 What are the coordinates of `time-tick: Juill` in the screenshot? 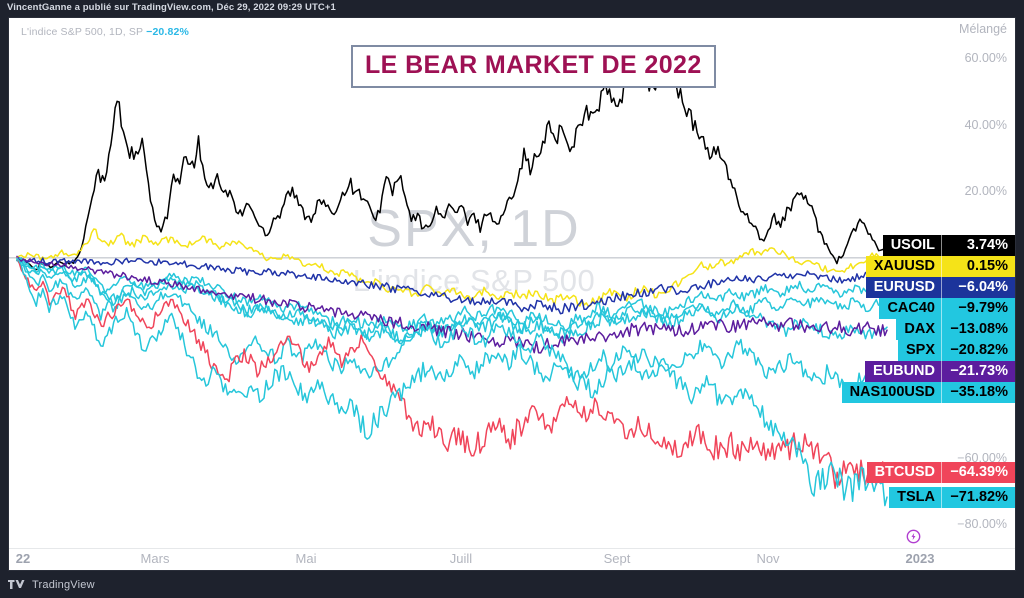 It's located at (461, 558).